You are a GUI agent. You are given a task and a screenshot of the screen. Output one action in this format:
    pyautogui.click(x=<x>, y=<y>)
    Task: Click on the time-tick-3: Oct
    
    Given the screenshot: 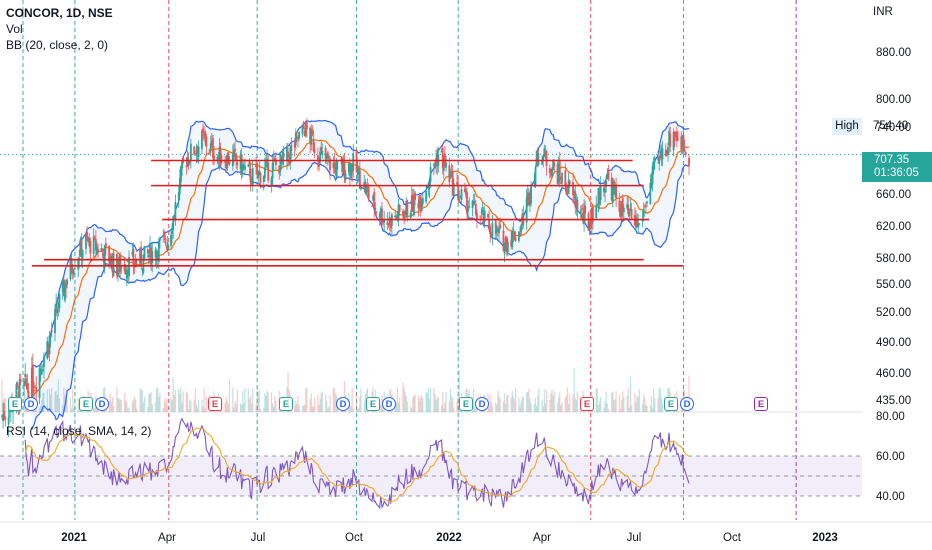 What is the action you would take?
    pyautogui.click(x=354, y=538)
    